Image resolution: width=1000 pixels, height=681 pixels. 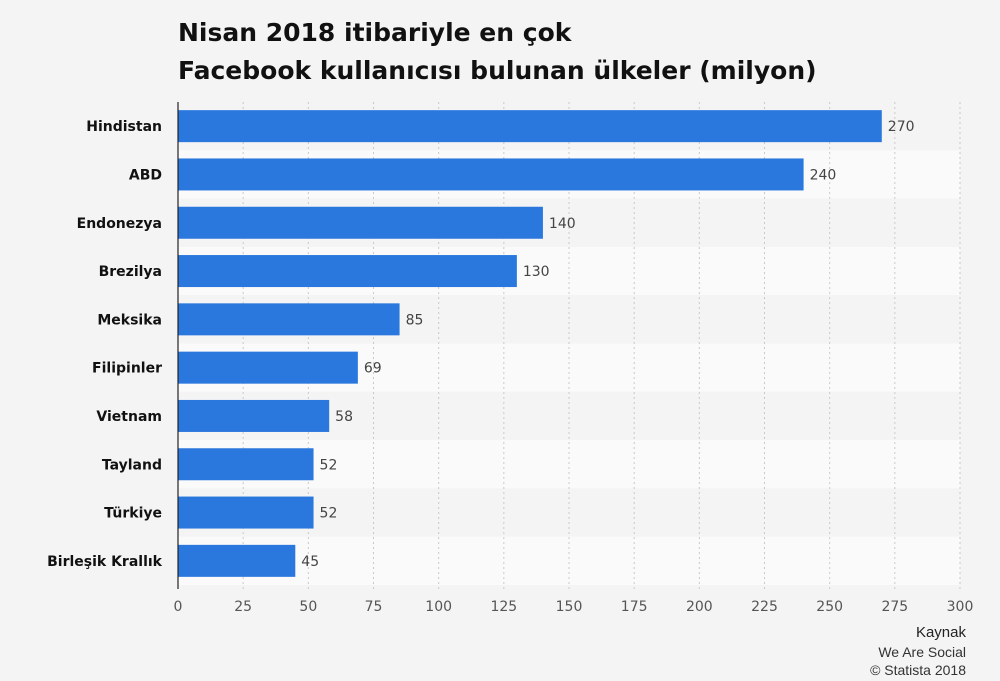 I want to click on x-tick-label: 250, so click(x=829, y=607).